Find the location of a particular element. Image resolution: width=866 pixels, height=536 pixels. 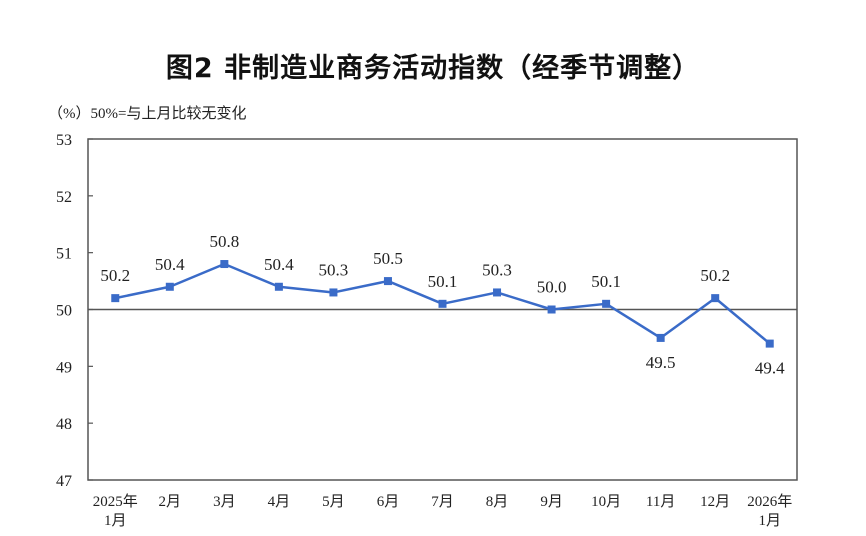

y-tick-label: 47 is located at coordinates (64, 481).